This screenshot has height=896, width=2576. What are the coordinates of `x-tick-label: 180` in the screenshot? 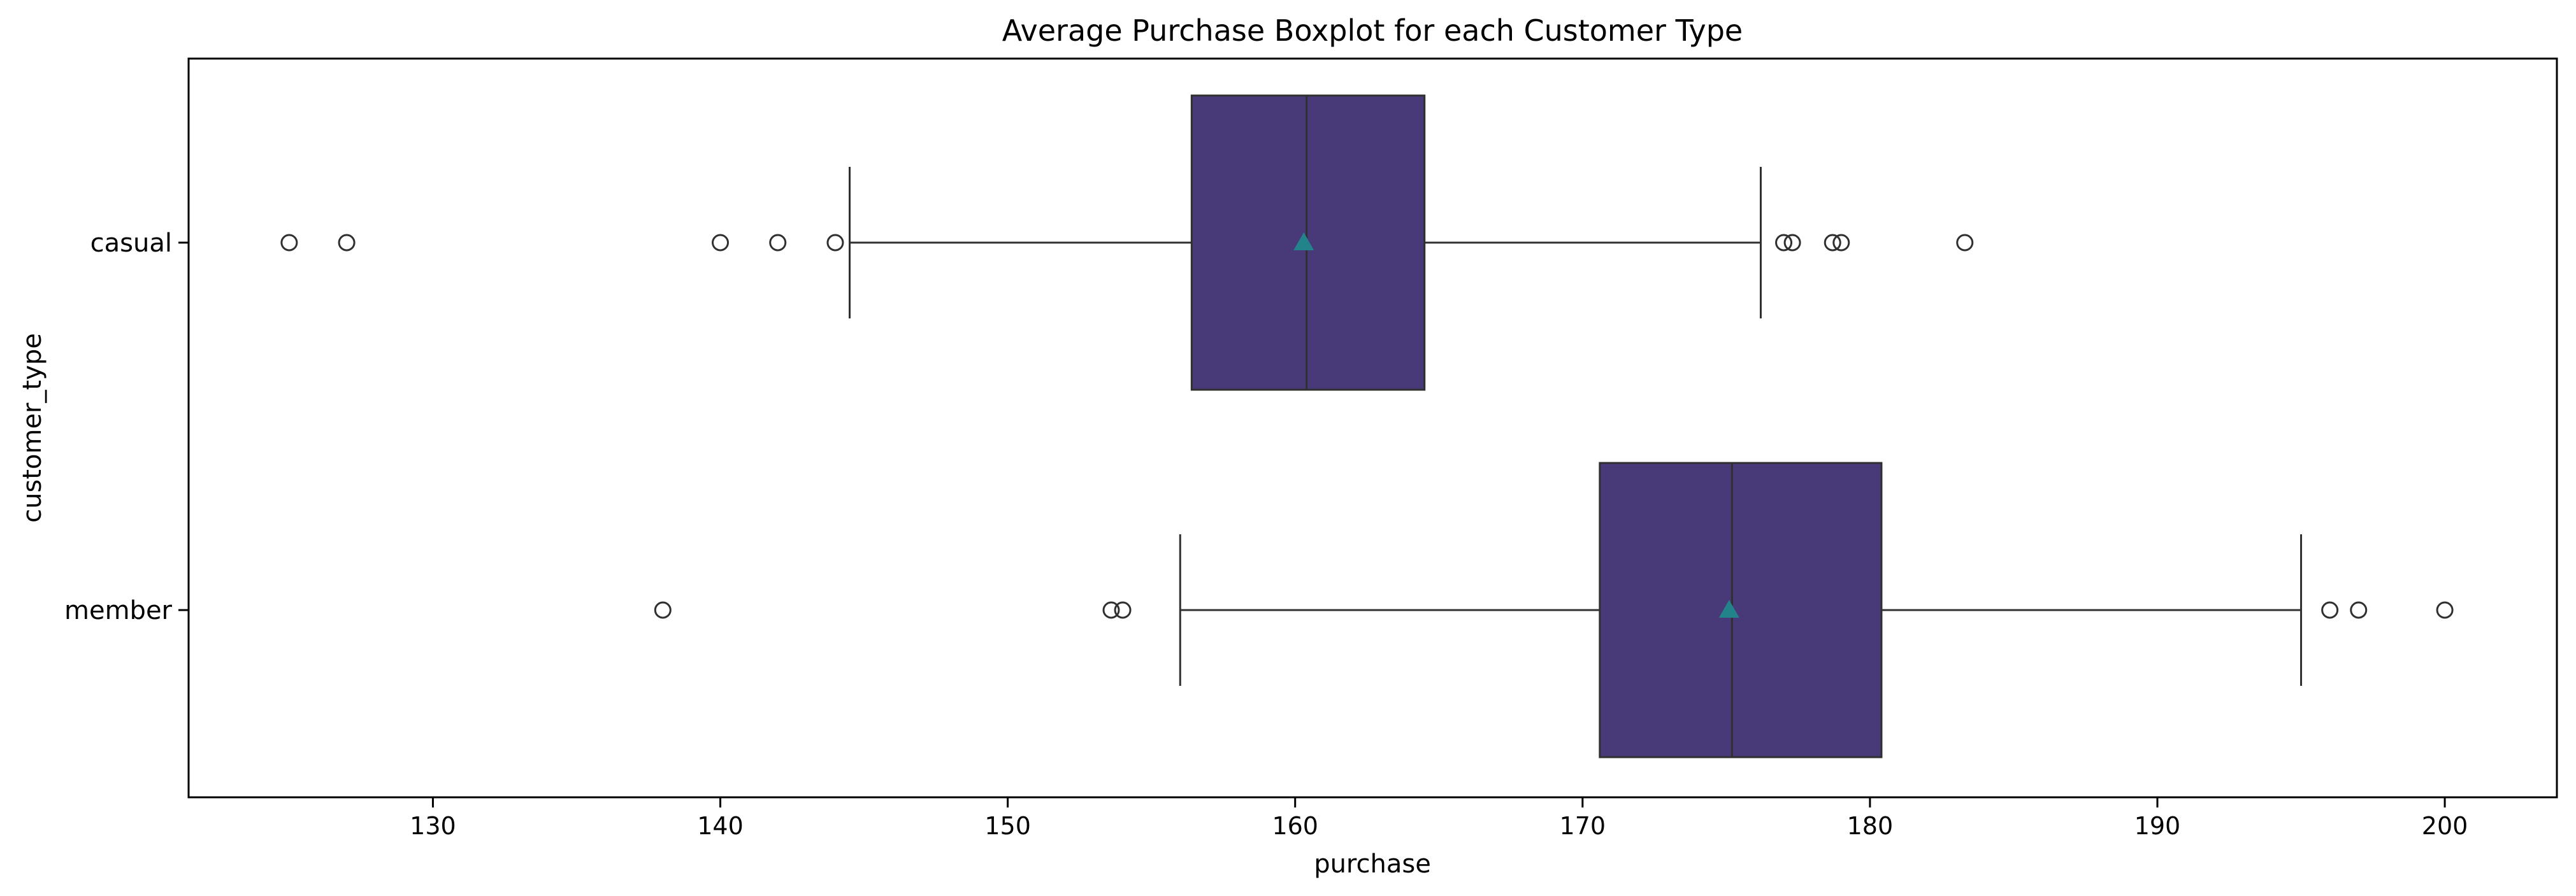 It's located at (1870, 826).